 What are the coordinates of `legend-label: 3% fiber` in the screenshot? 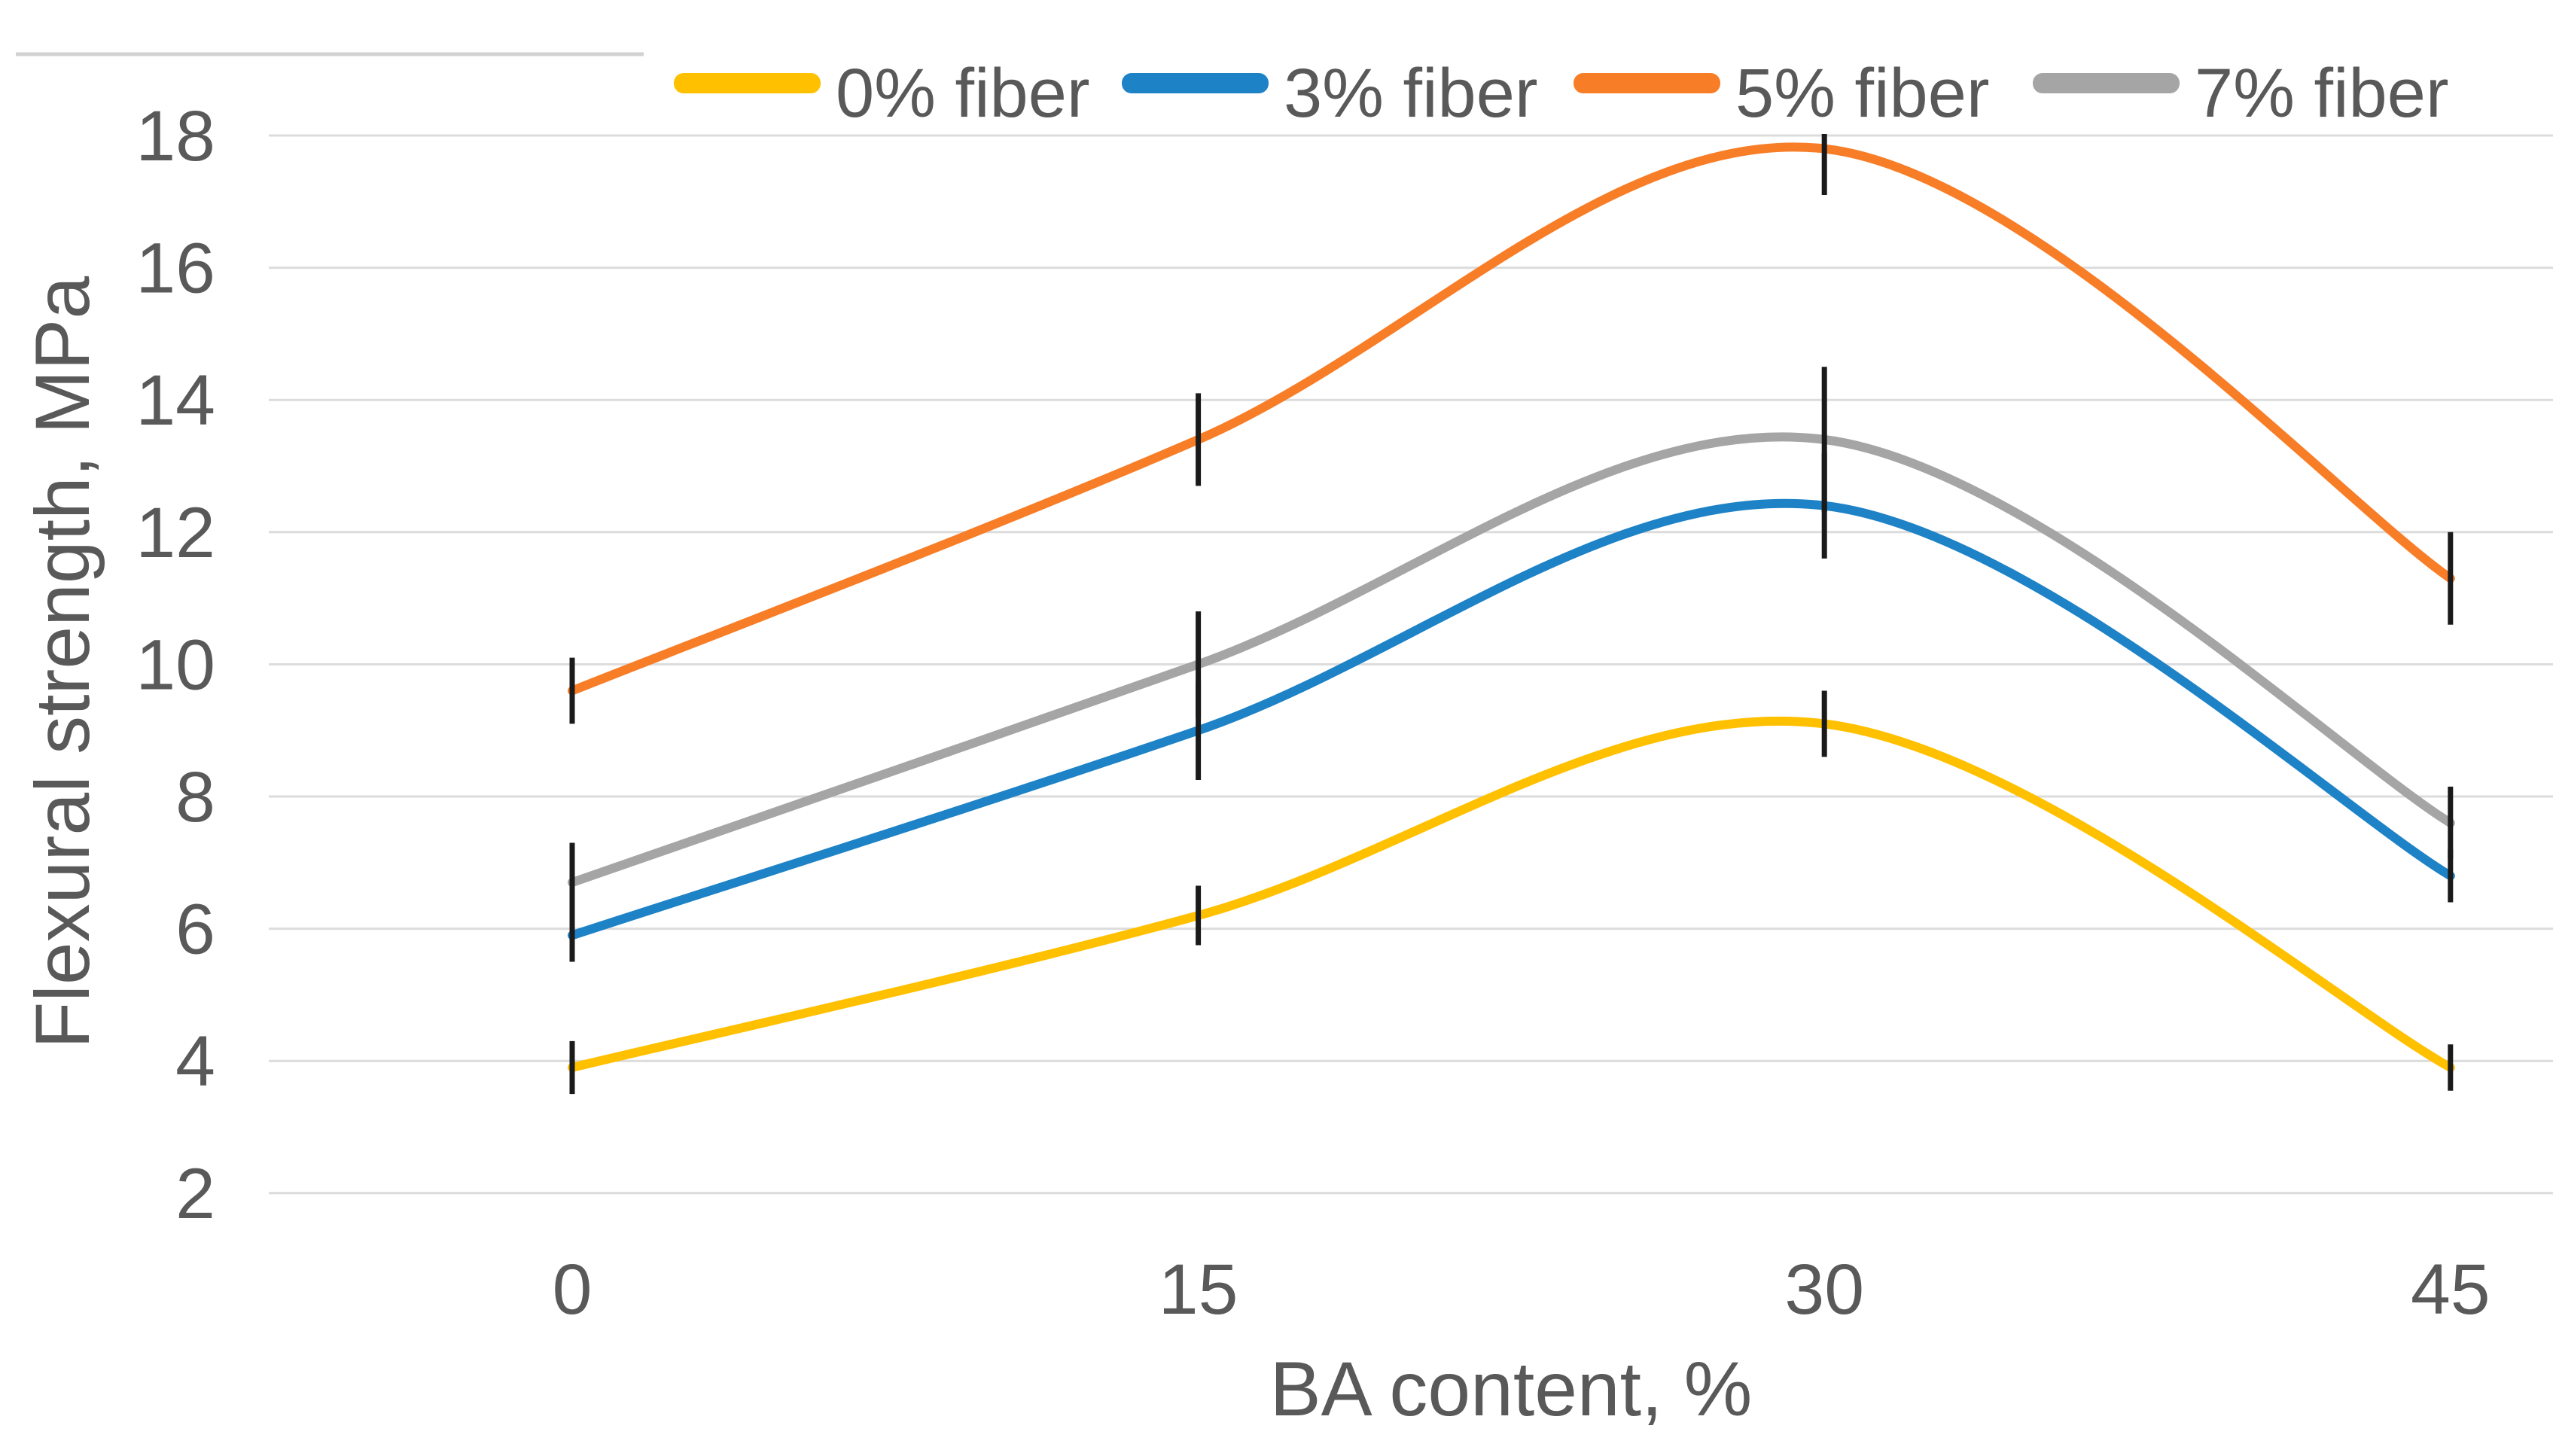 It's located at (1411, 93).